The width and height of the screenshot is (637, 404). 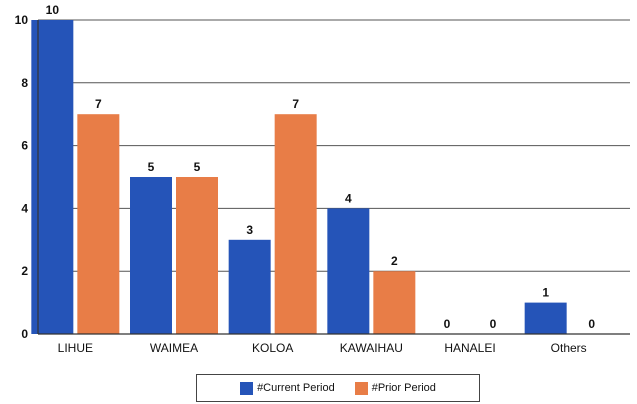 What do you see at coordinates (569, 348) in the screenshot?
I see `x-category-label: Others` at bounding box center [569, 348].